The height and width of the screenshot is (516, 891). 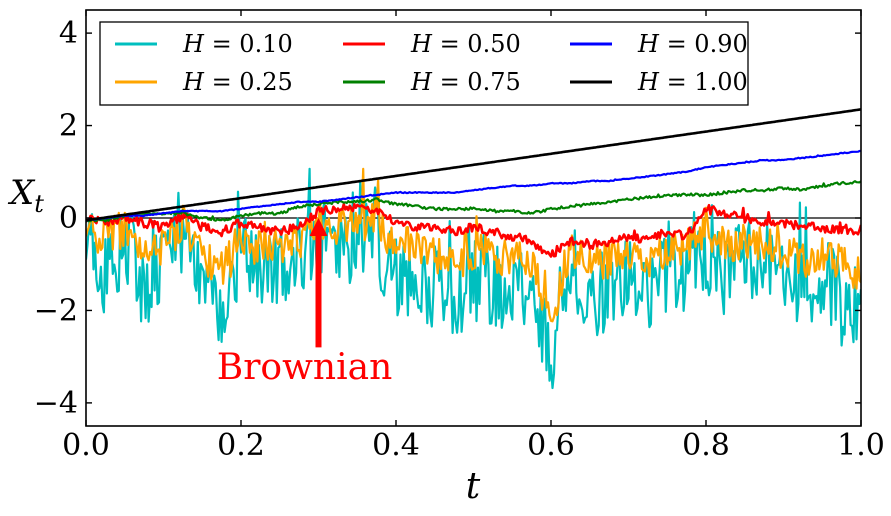 I want to click on y-tick-label: −2, so click(x=56, y=310).